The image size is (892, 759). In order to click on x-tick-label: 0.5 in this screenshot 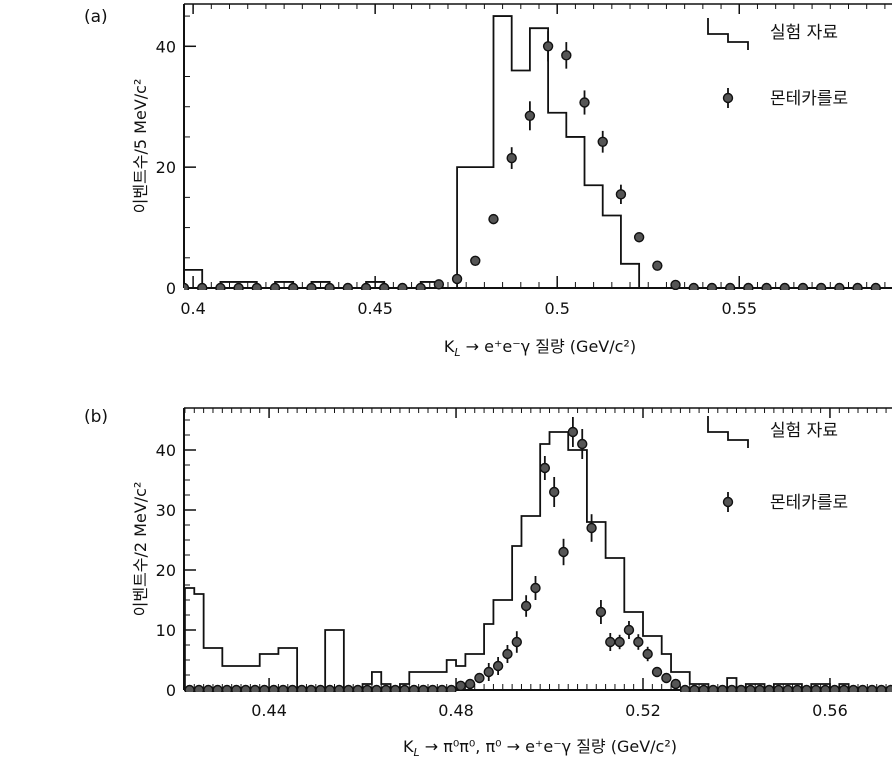, I will do `click(556, 308)`.